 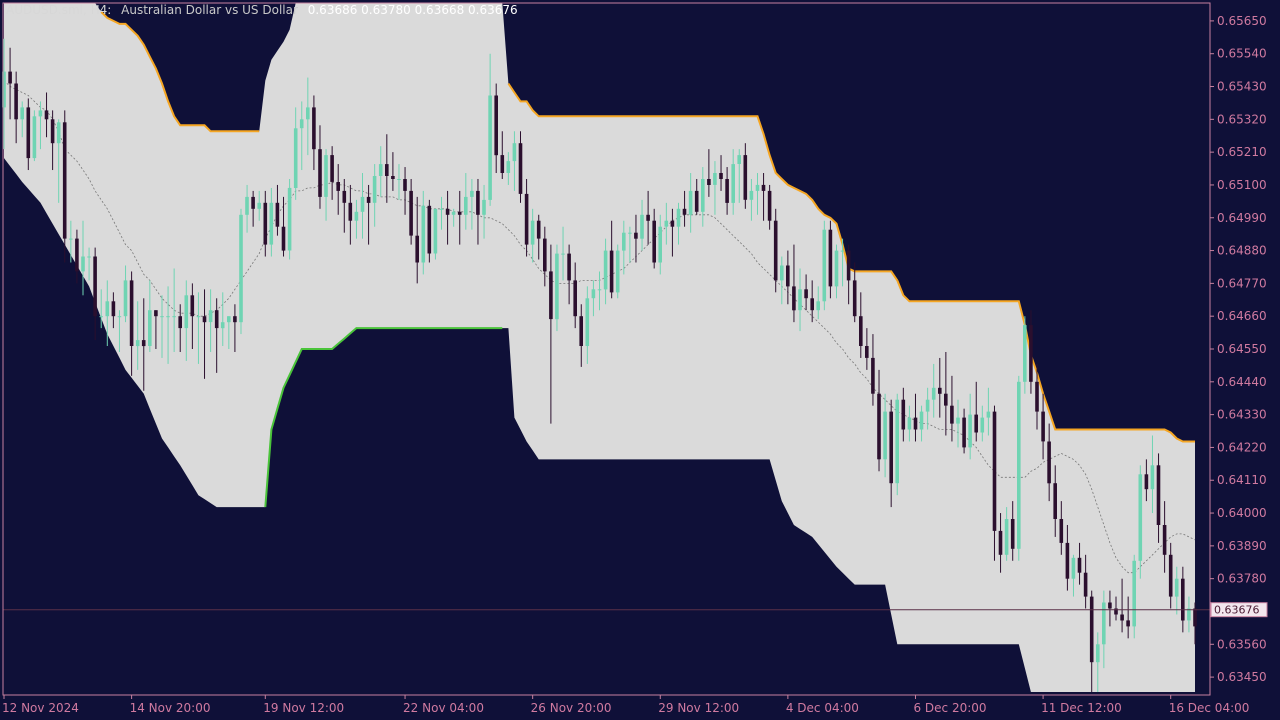 What do you see at coordinates (209, 10) in the screenshot?
I see `symbol-description: Australian Dollar vs US Dollar` at bounding box center [209, 10].